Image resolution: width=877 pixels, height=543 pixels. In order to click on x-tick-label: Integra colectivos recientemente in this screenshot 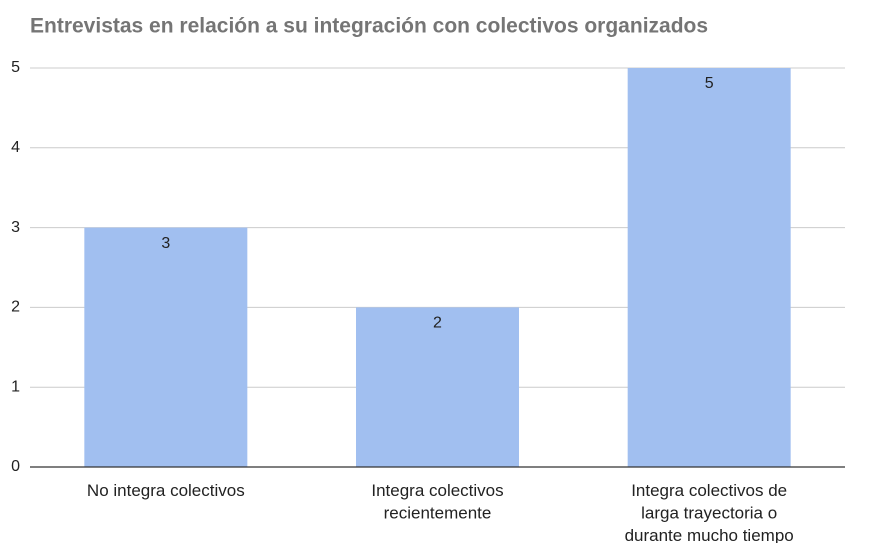, I will do `click(437, 502)`.